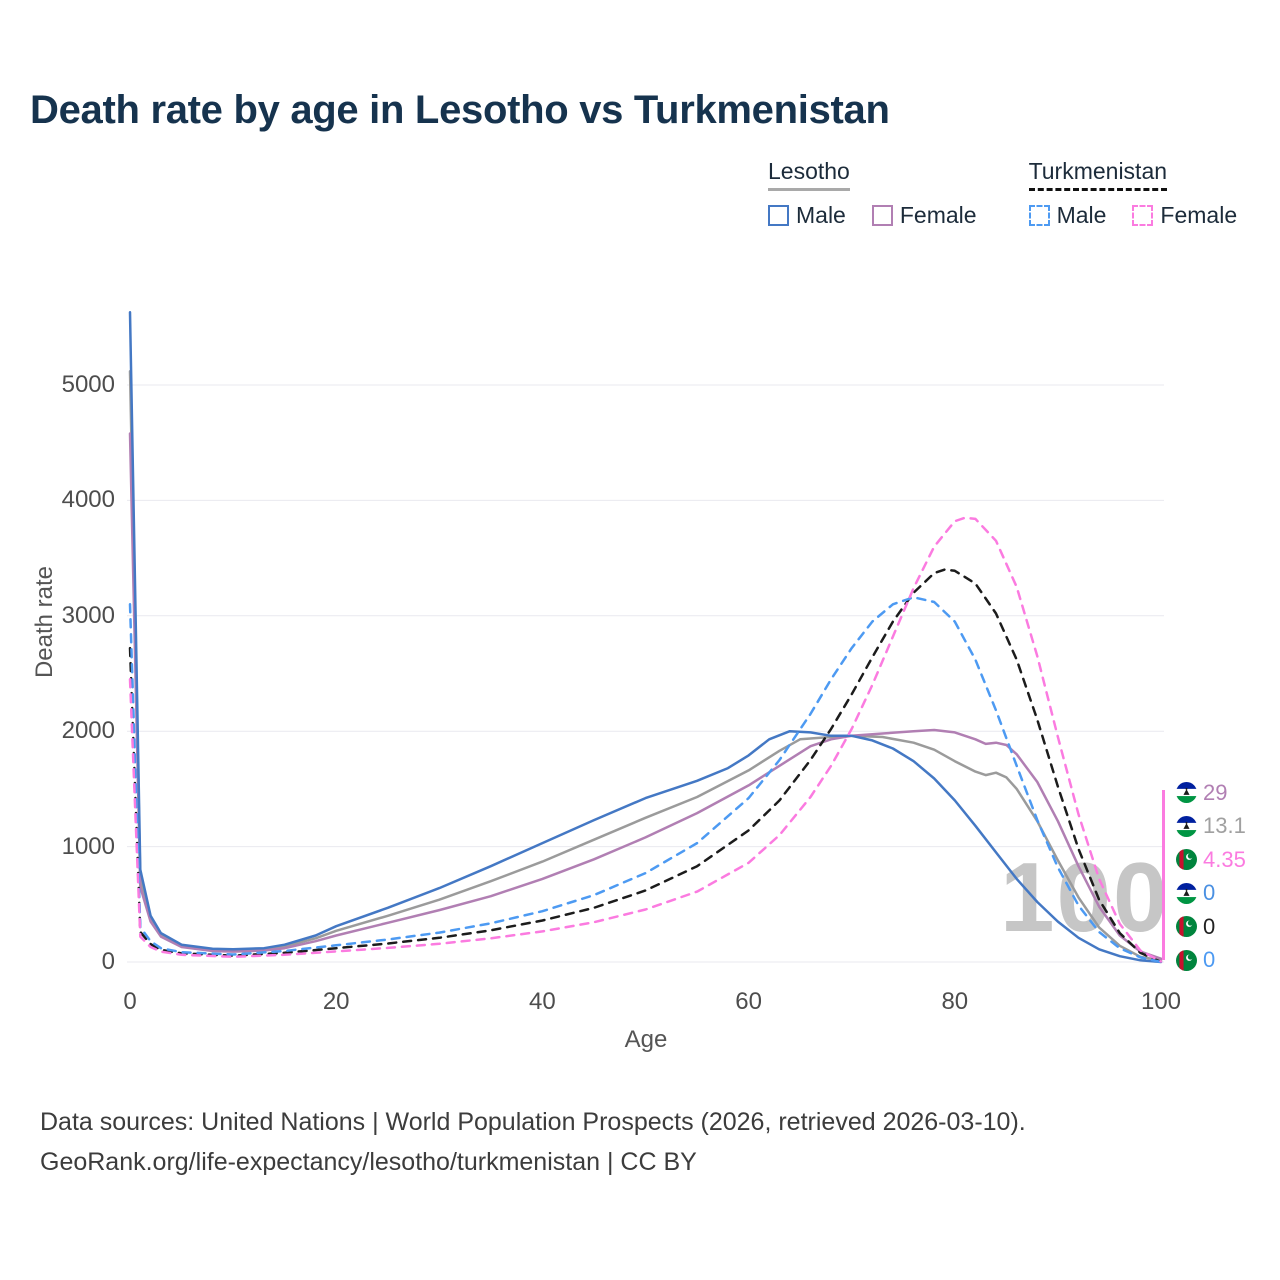 The height and width of the screenshot is (1280, 1280). I want to click on legend-country-label: Lesotho, so click(809, 174).